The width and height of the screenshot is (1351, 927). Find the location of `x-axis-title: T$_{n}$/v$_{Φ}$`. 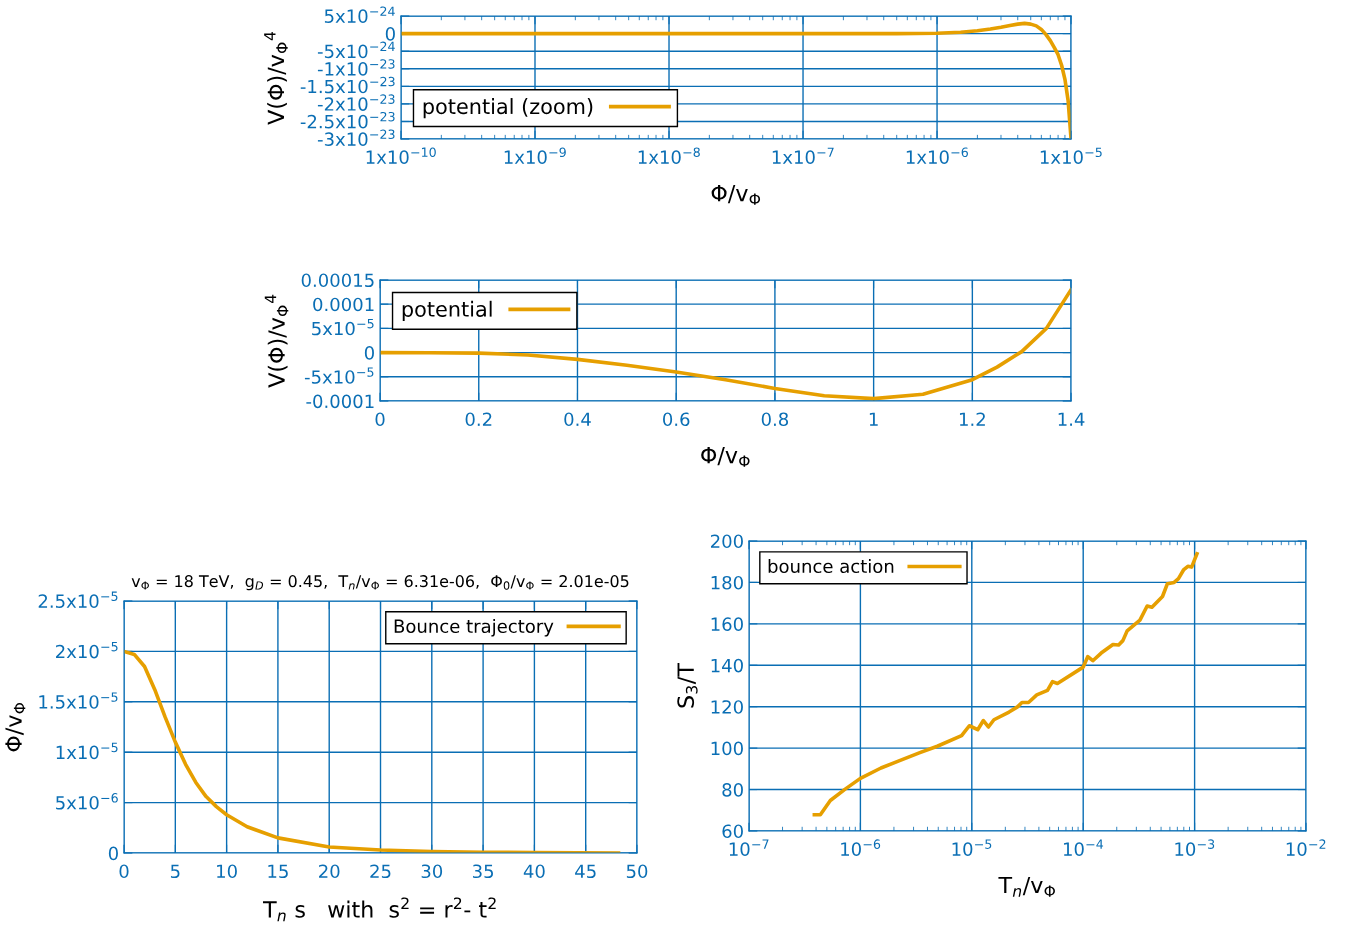

x-axis-title: T$_{n}$/v$_{Φ}$ is located at coordinates (1026, 886).